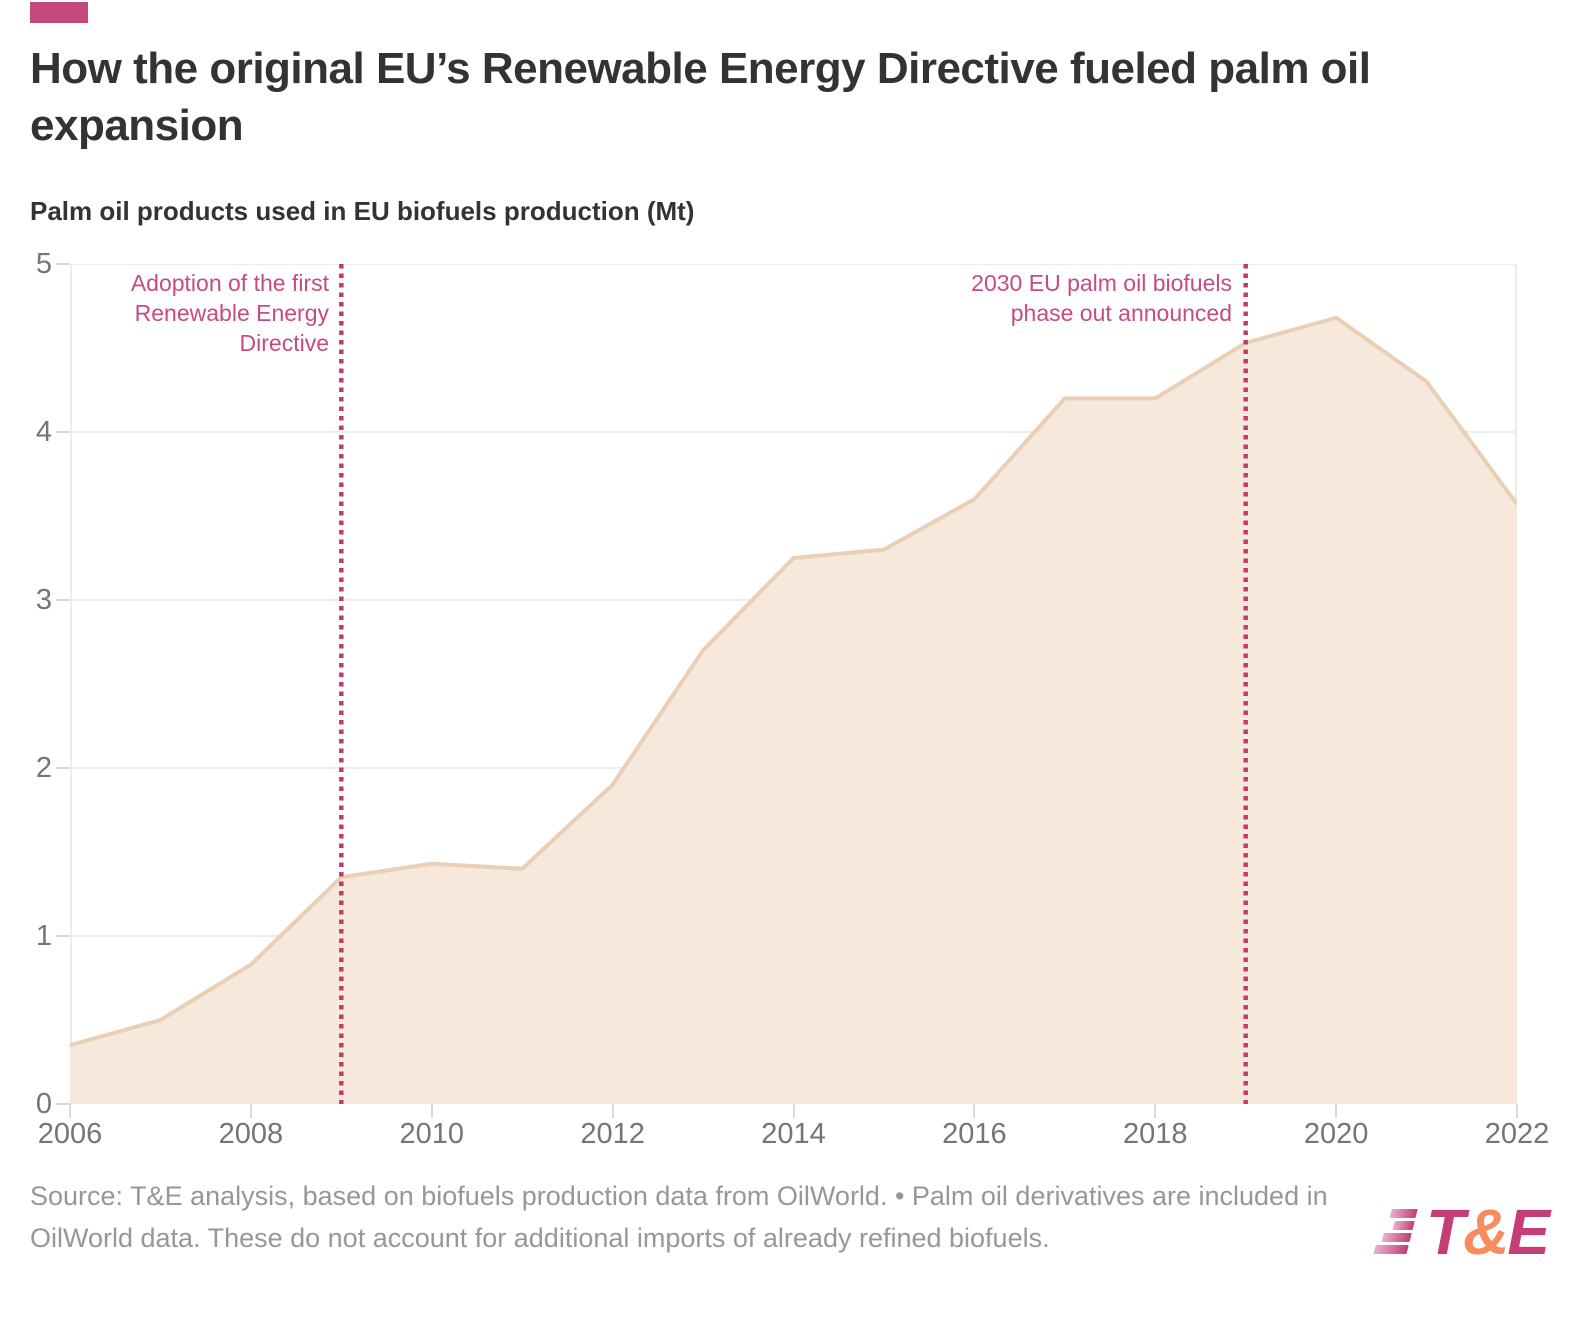  I want to click on y-axis-tick-label: 1, so click(43, 936).